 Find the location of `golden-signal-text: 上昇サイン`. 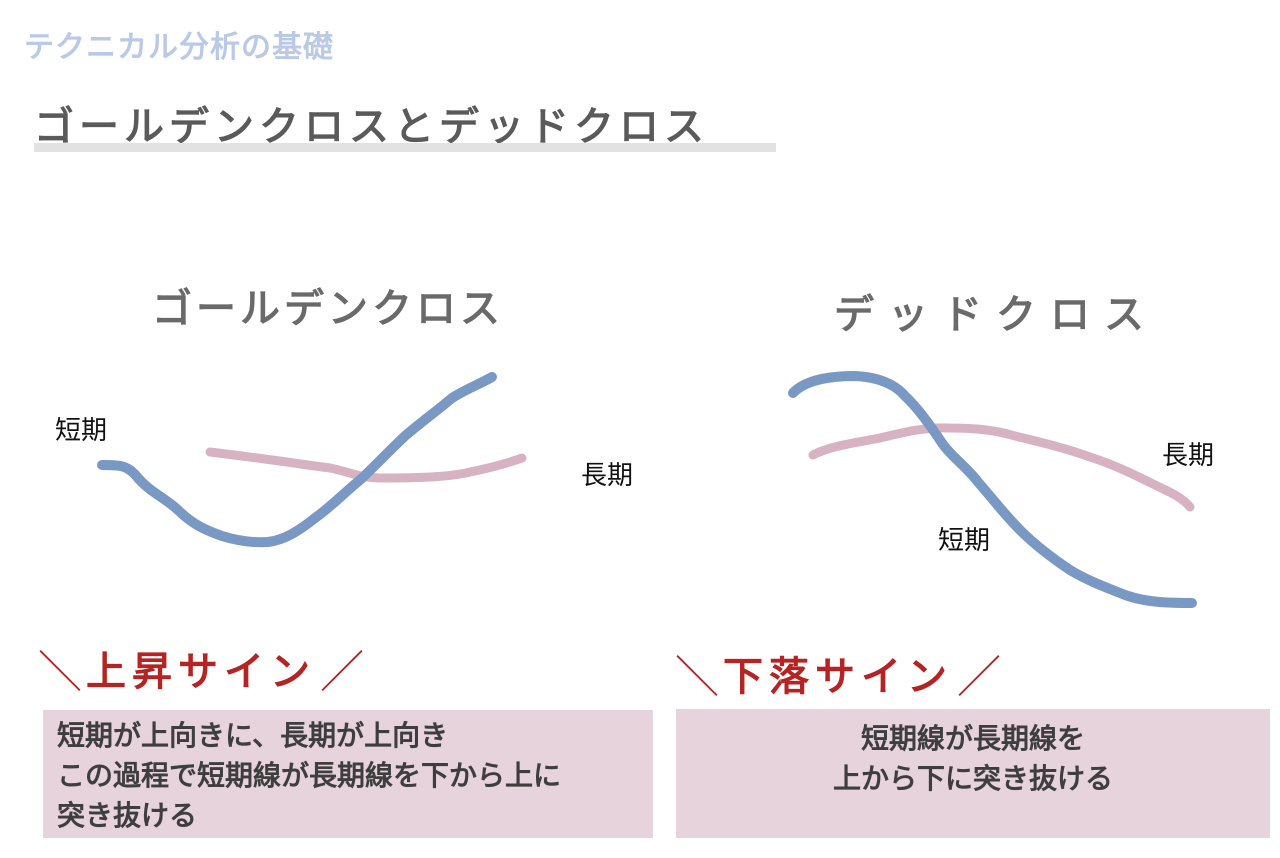

golden-signal-text: 上昇サイン is located at coordinates (201, 672).